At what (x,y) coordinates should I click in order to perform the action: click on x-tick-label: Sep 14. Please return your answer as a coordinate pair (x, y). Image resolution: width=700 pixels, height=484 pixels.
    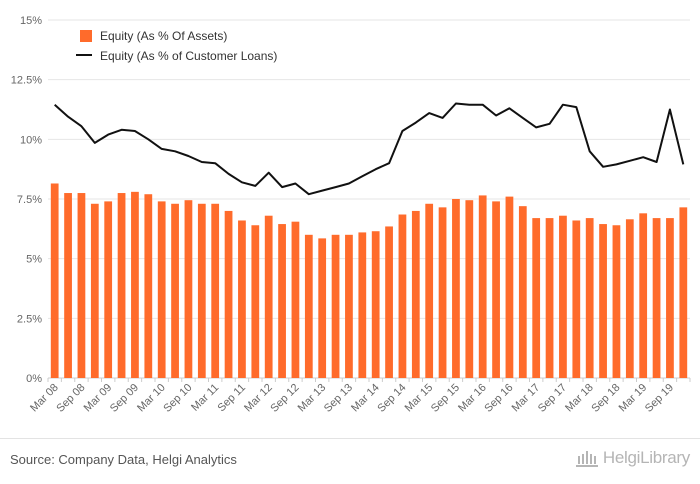
    Looking at the image, I should click on (391, 398).